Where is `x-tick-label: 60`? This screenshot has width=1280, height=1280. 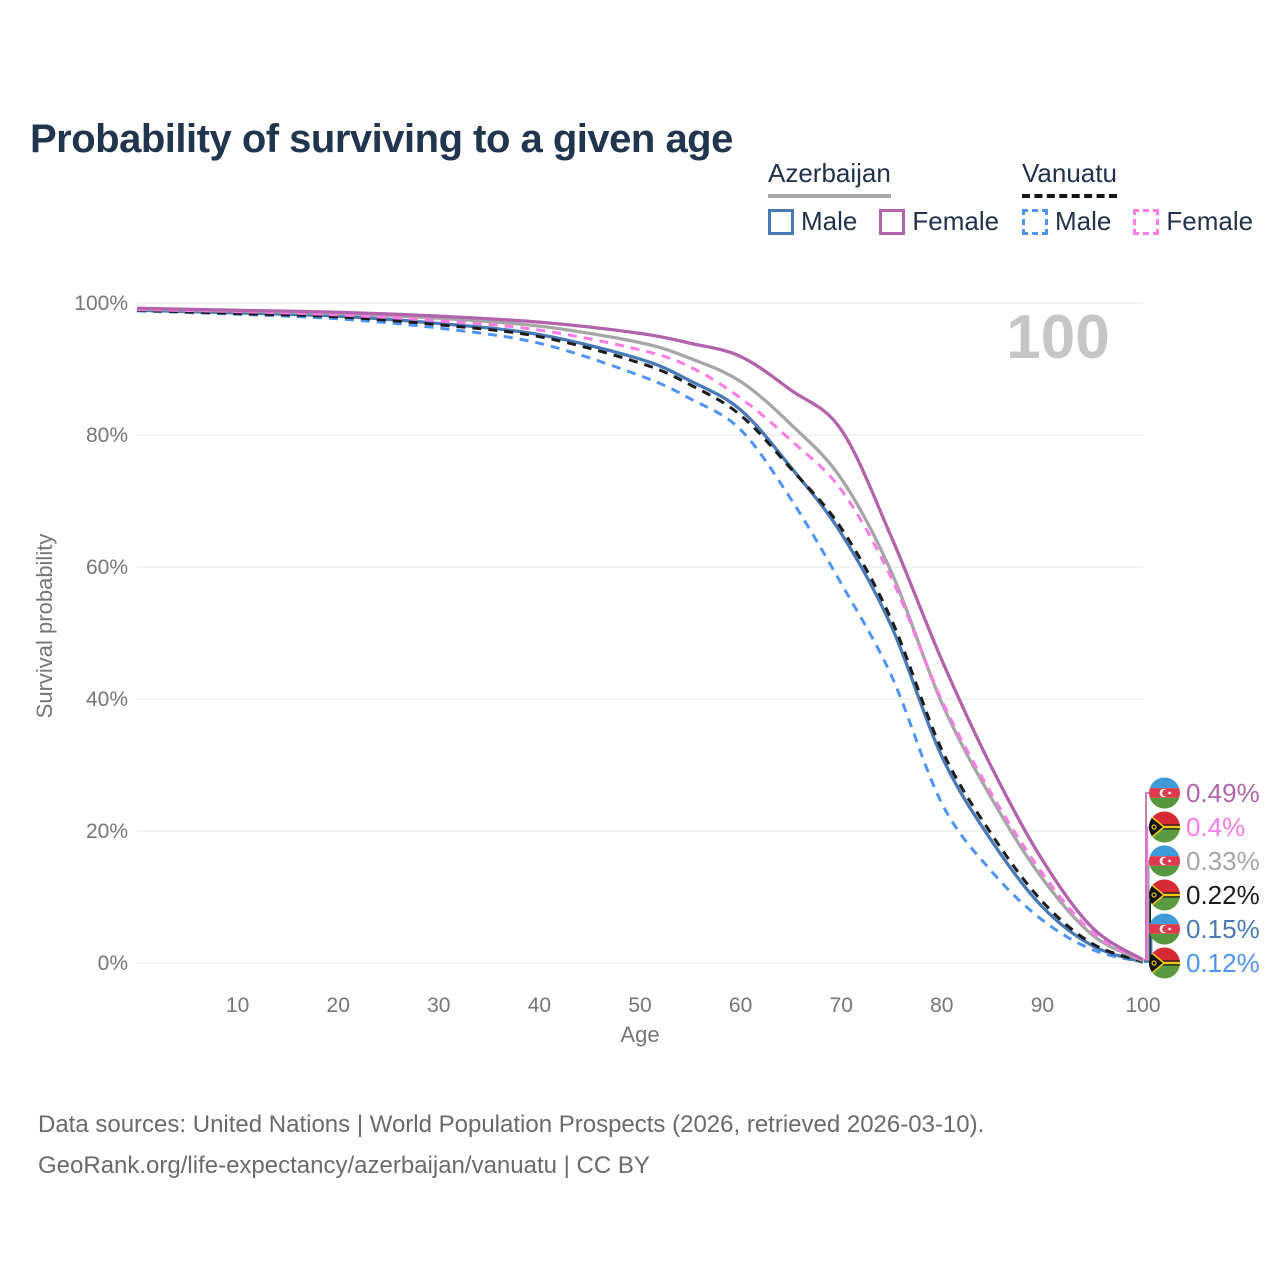
x-tick-label: 60 is located at coordinates (740, 1005).